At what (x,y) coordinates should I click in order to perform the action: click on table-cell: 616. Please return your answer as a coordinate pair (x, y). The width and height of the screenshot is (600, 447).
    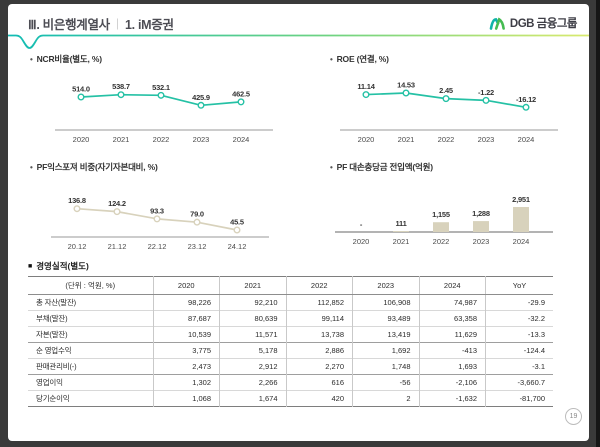
    Looking at the image, I should click on (319, 382).